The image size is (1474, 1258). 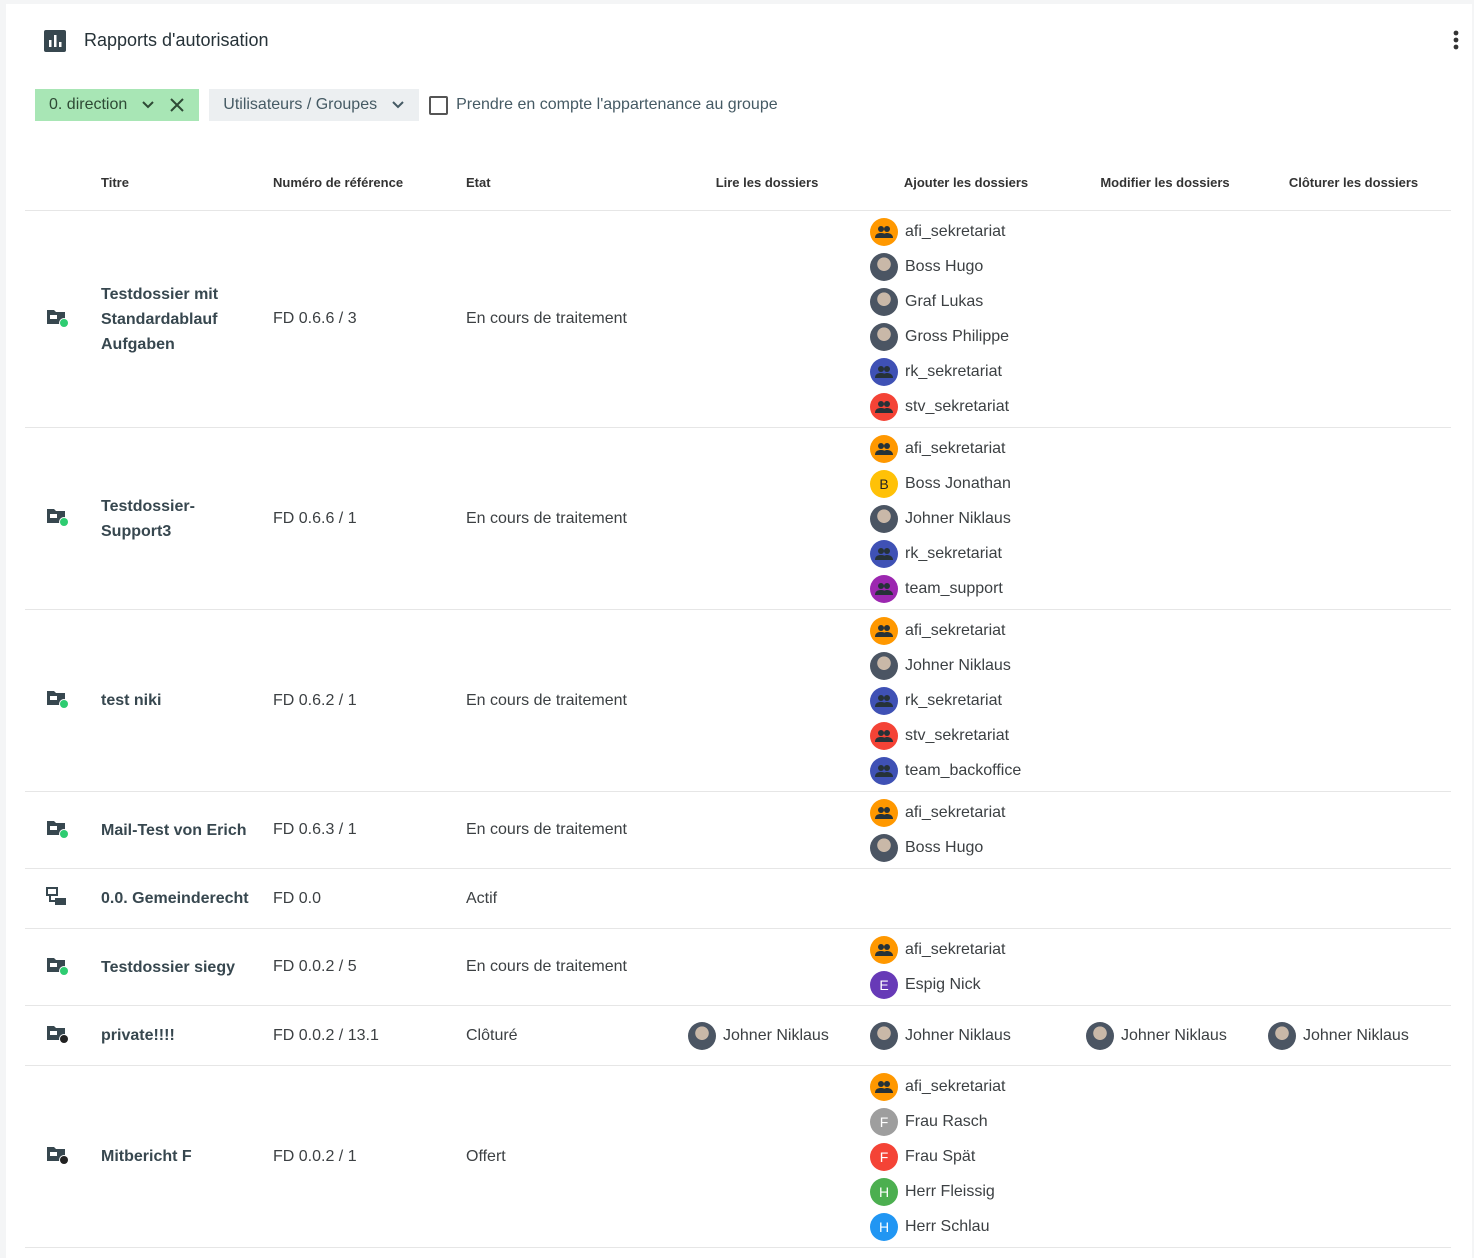 I want to click on report-icon, so click(x=55, y=41).